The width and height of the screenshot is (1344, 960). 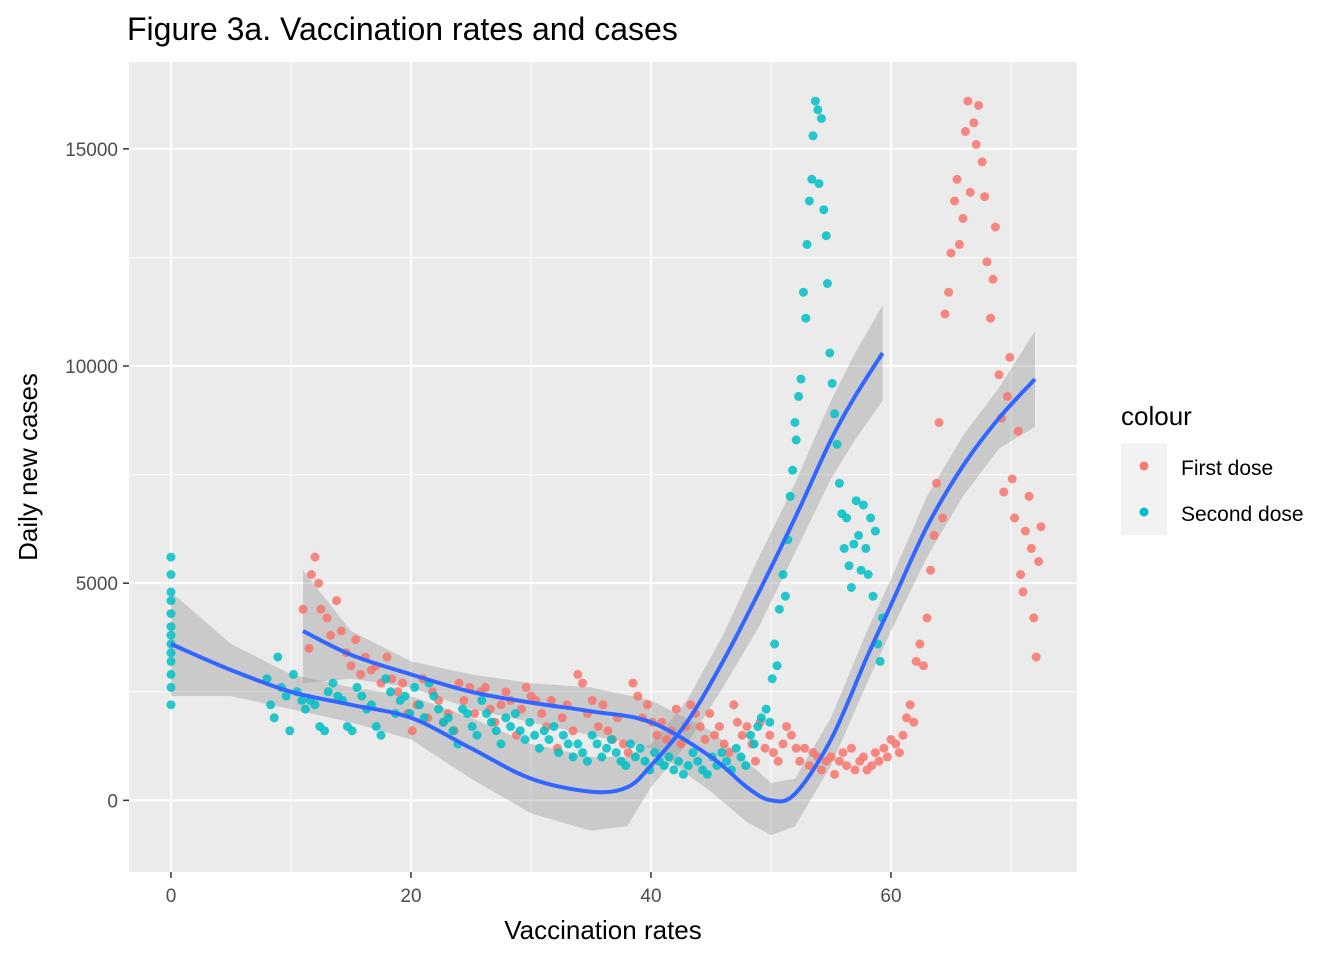 What do you see at coordinates (91, 150) in the screenshot?
I see `y-tick-label: 15000` at bounding box center [91, 150].